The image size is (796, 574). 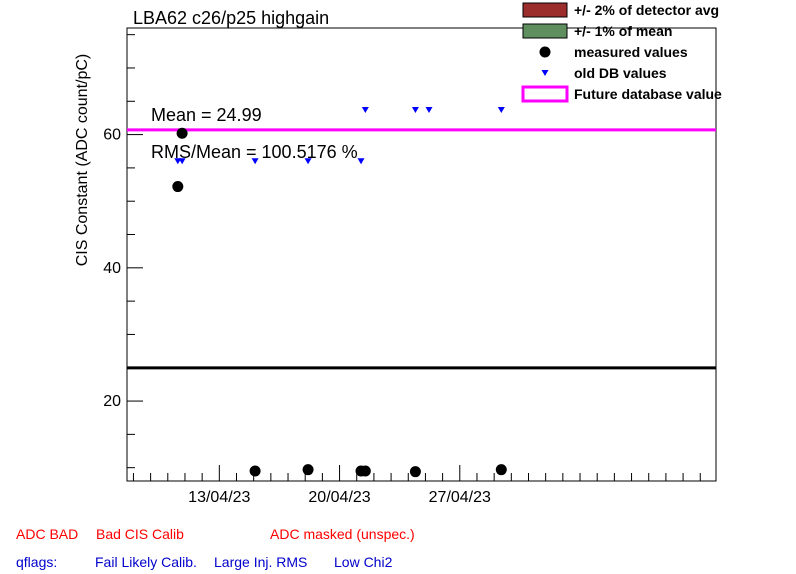 What do you see at coordinates (339, 497) in the screenshot?
I see `x-tick-label: 20/04/23` at bounding box center [339, 497].